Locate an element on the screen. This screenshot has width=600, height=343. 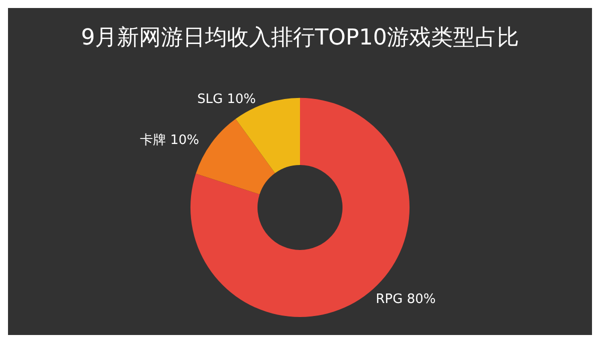
chart-title: 9月新网游日均收入排行TOP10游戏类型占比 is located at coordinates (300, 38).